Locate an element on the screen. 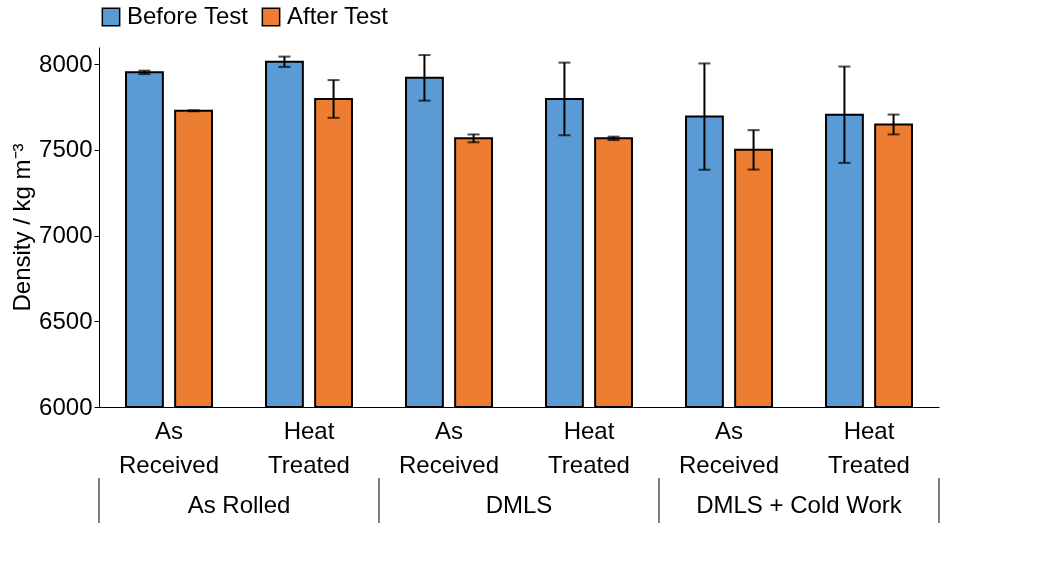 The height and width of the screenshot is (587, 1045). y-tick-label: 6500 is located at coordinates (66, 320).